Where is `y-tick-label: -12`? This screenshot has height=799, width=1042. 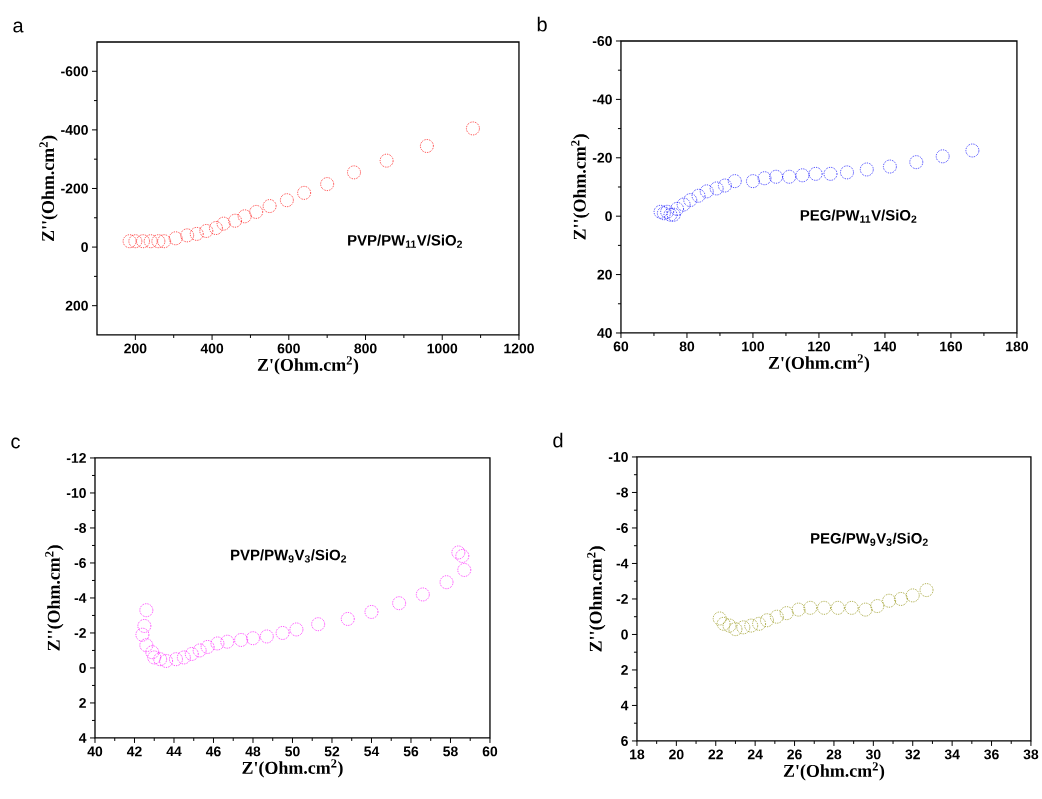
y-tick-label: -12 is located at coordinates (76, 458).